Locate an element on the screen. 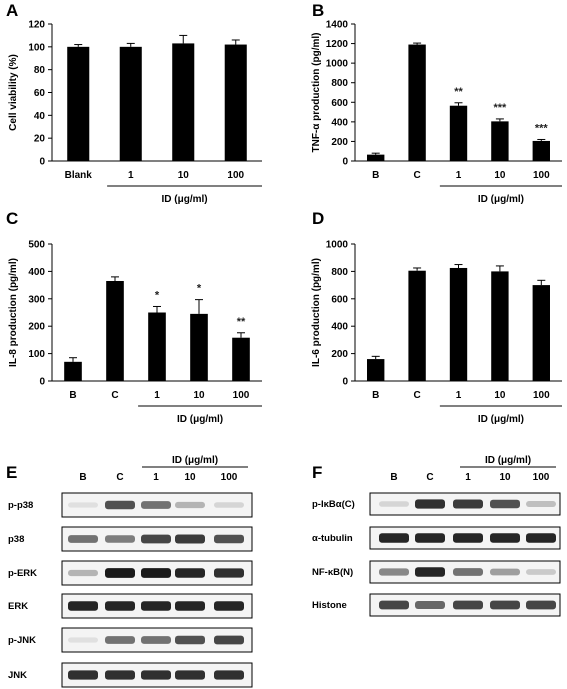  y-axis-label: IL-8 production (pg/ml) is located at coordinates (13, 312).